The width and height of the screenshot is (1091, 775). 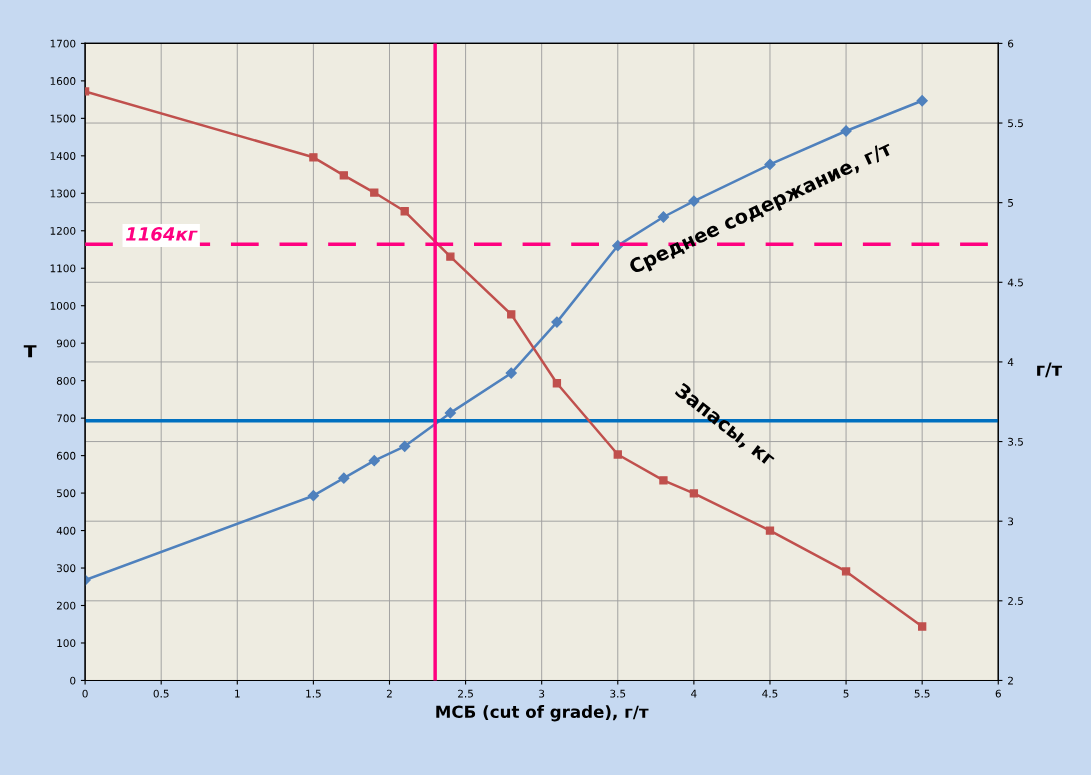 What do you see at coordinates (770, 693) in the screenshot?
I see `x-tick-label: 4.5` at bounding box center [770, 693].